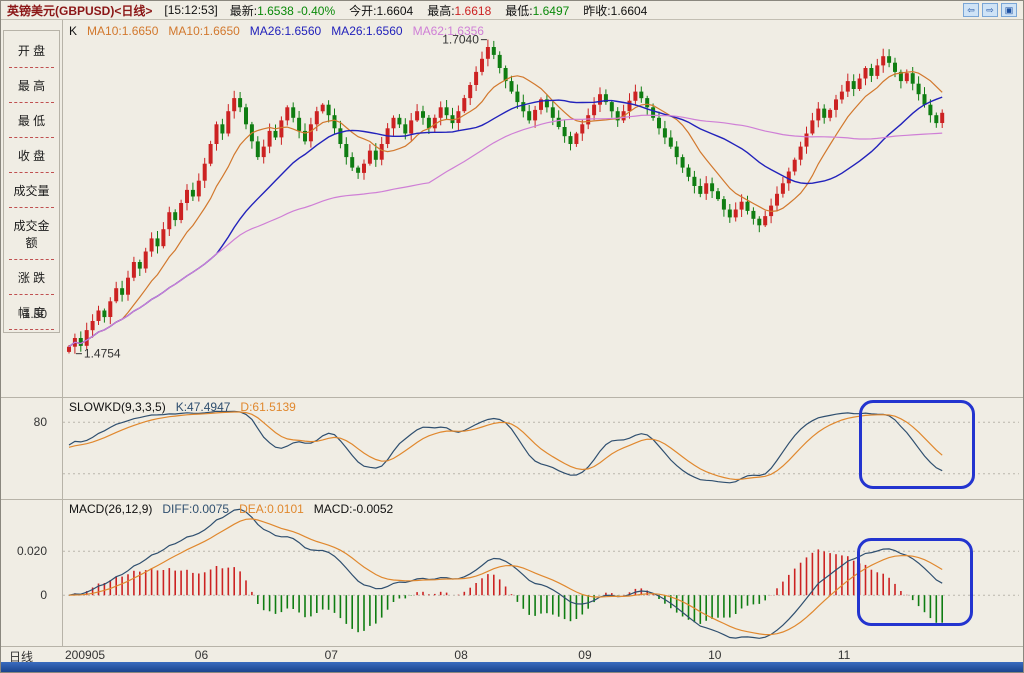  I want to click on sidebar-menu: 开 盘最 高最 低收 盘成交量 成交金额涨 跌幅 度, so click(31, 181).